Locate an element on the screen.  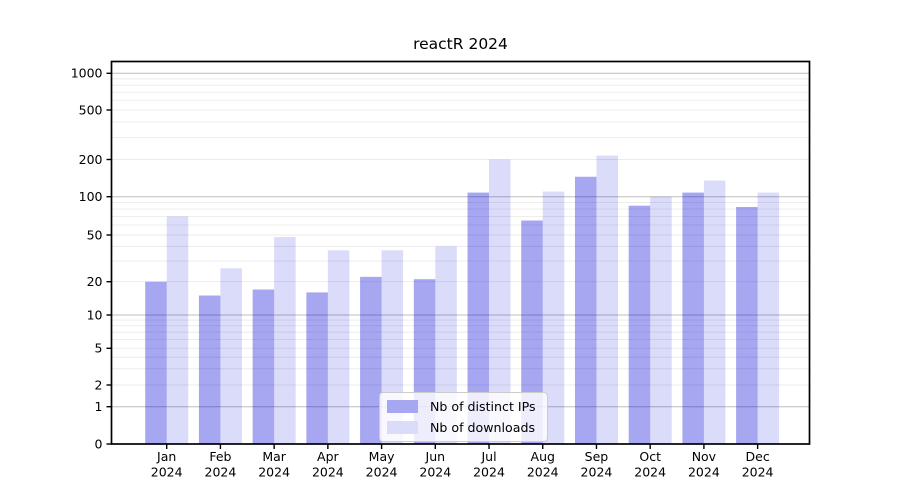
y-tick-label-1000: 1000 is located at coordinates (87, 73).